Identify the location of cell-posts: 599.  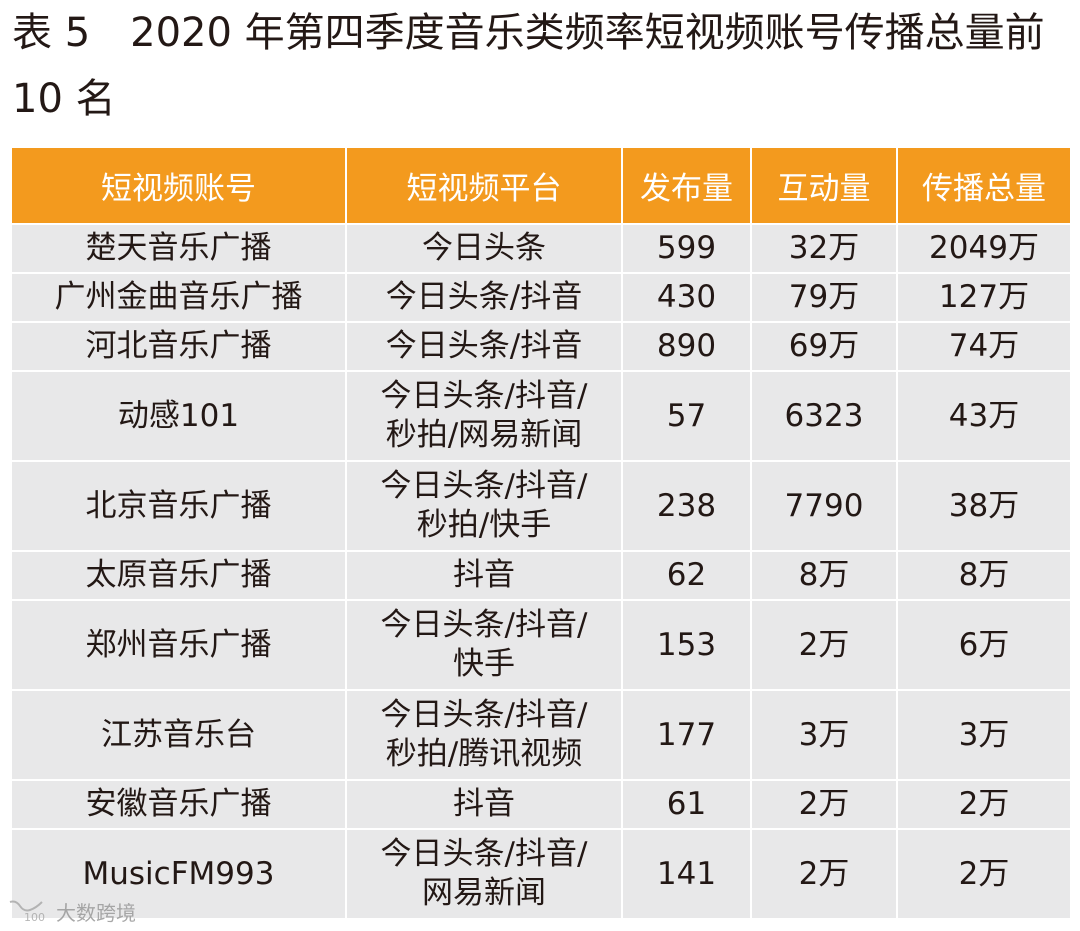
(686, 248).